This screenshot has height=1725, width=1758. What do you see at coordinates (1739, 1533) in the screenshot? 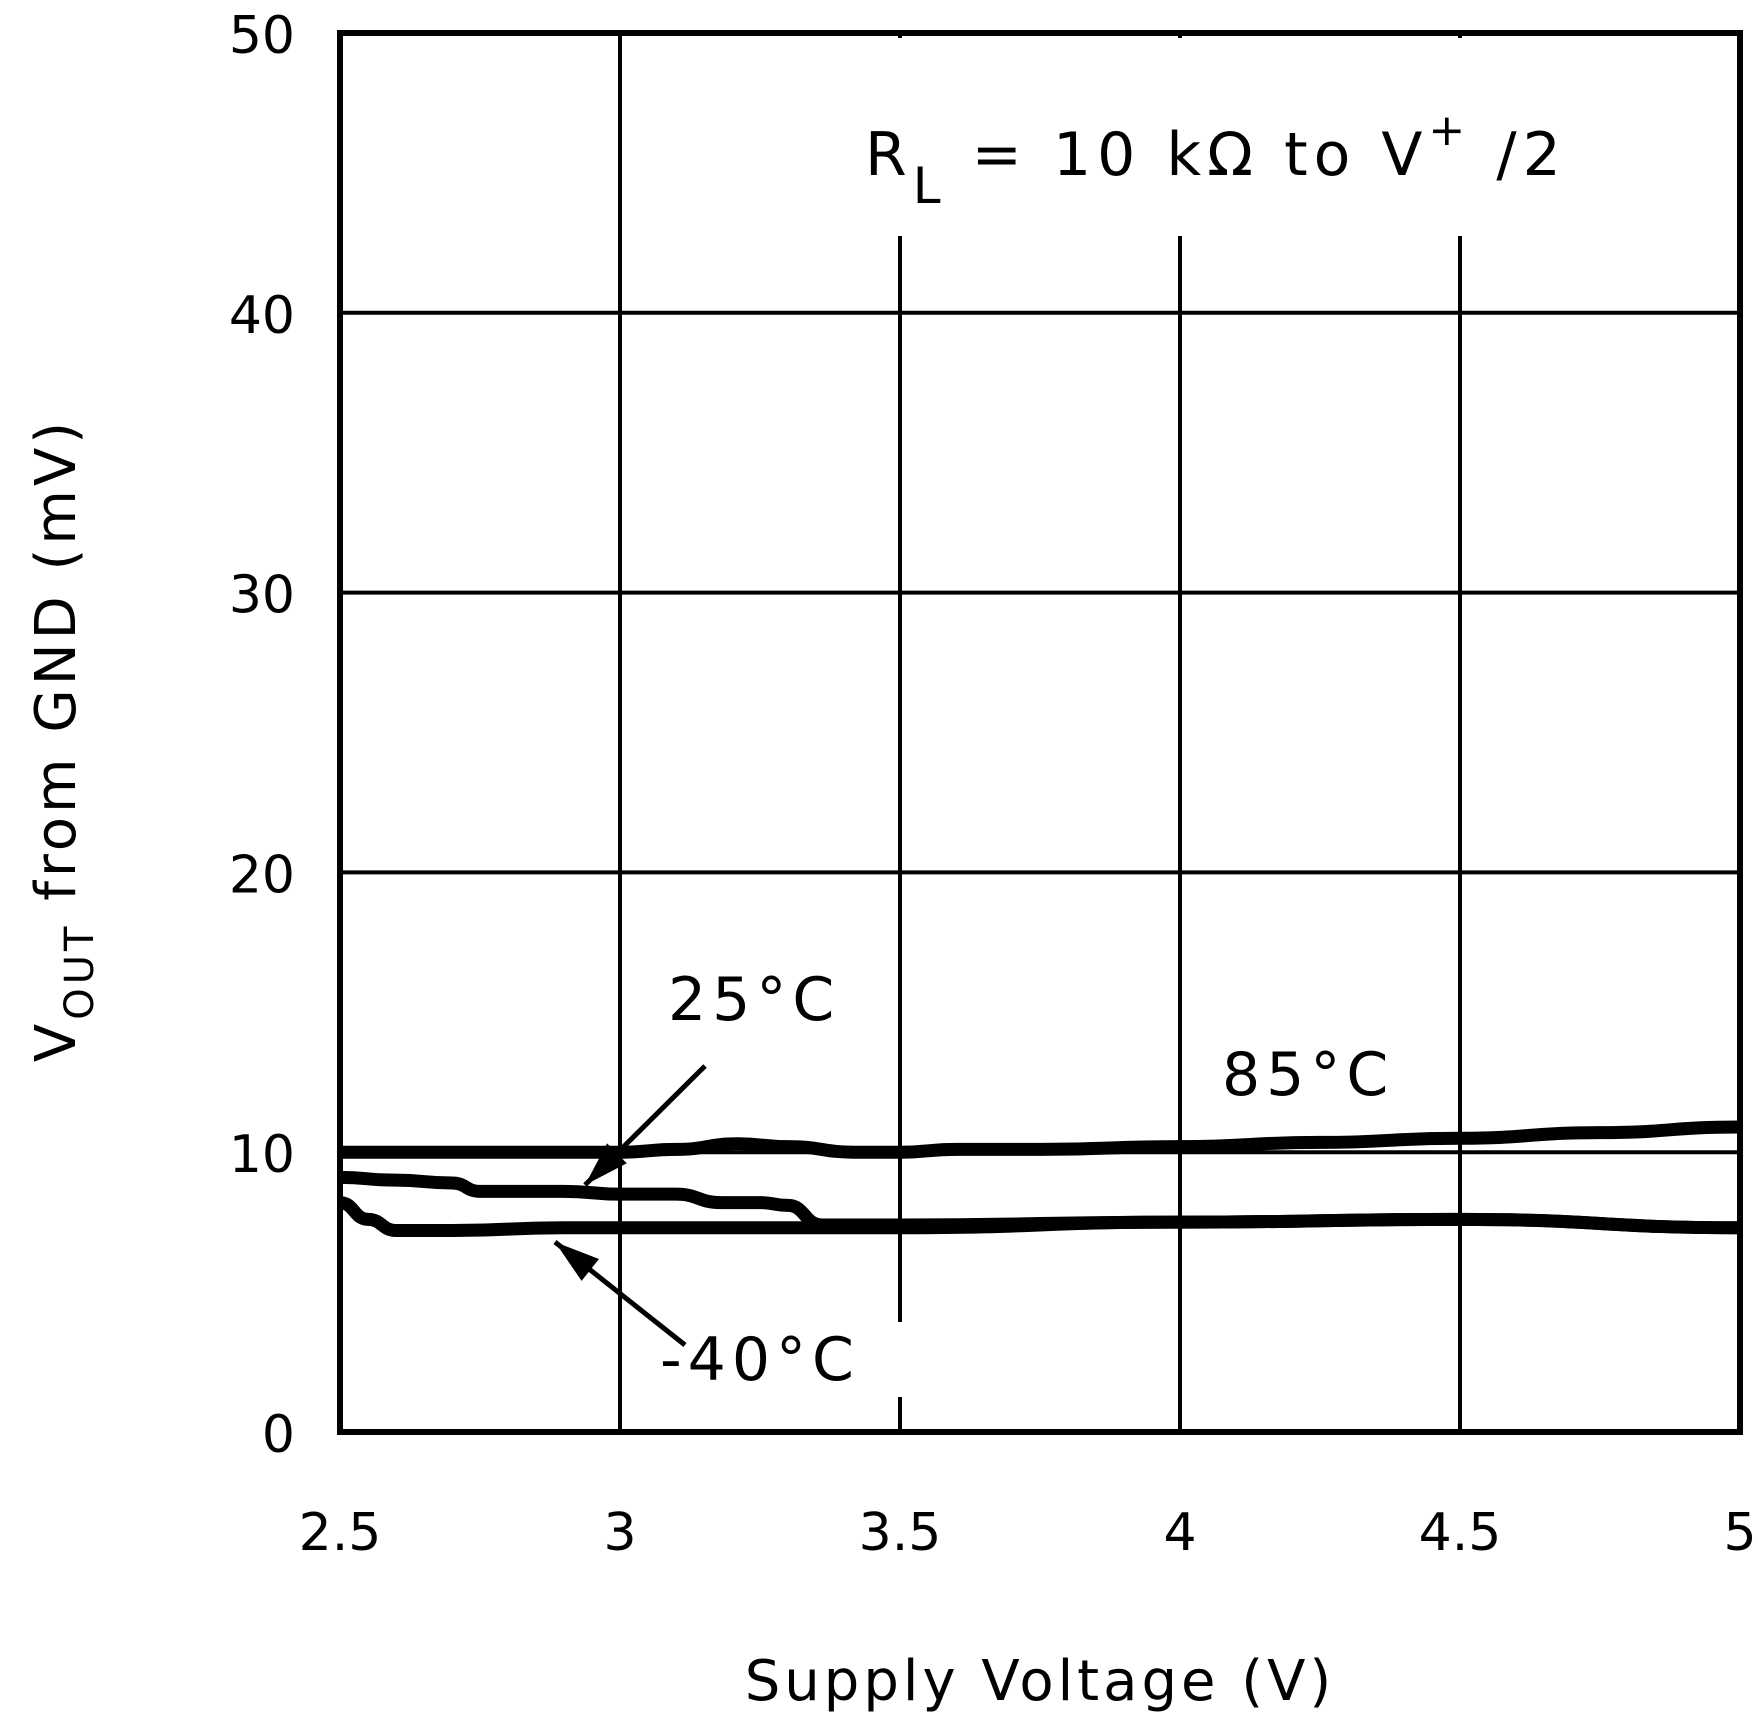
I see `x-tick-label: 5` at bounding box center [1739, 1533].